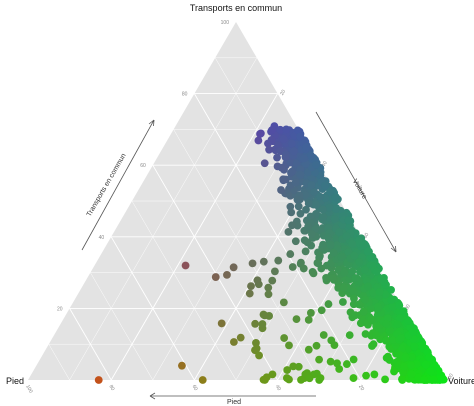  I want to click on tick-label-pied: 20, so click(361, 388).